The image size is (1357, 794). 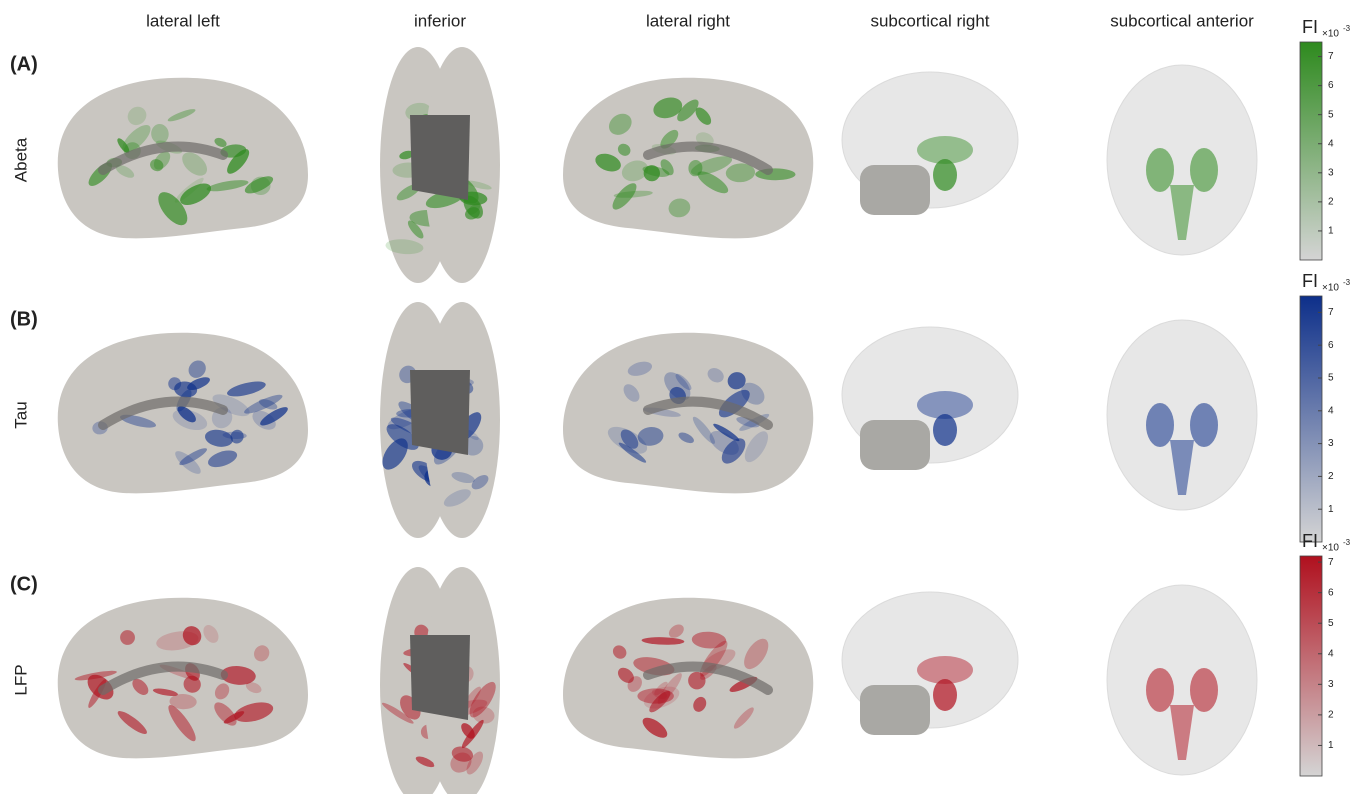 What do you see at coordinates (1182, 212) in the screenshot?
I see `brainstem` at bounding box center [1182, 212].